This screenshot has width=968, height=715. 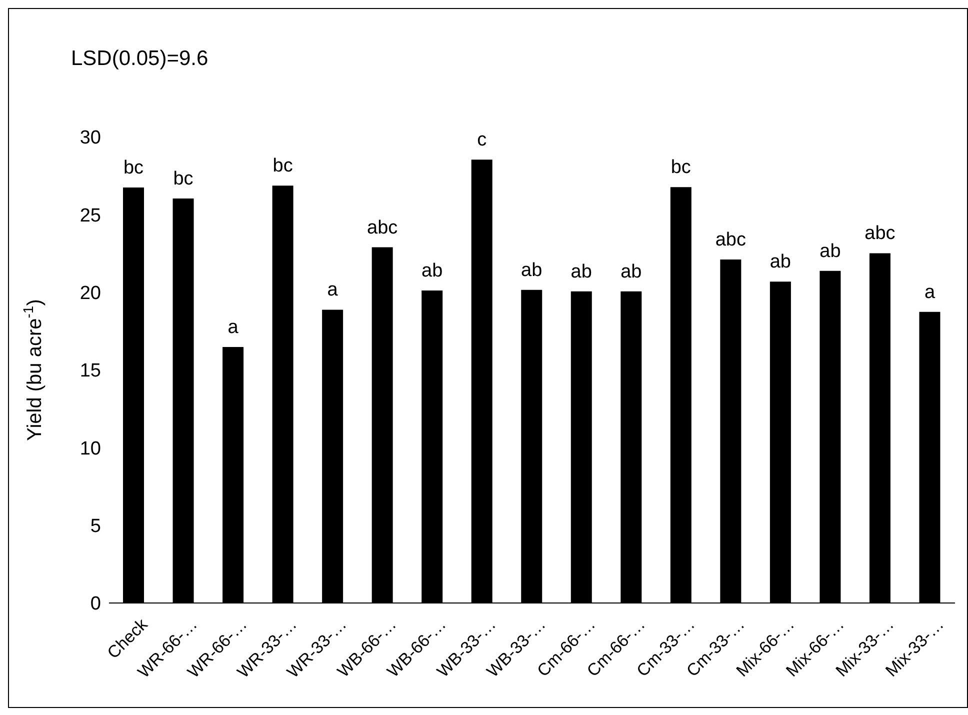 What do you see at coordinates (95, 527) in the screenshot?
I see `y-tick-label: 5` at bounding box center [95, 527].